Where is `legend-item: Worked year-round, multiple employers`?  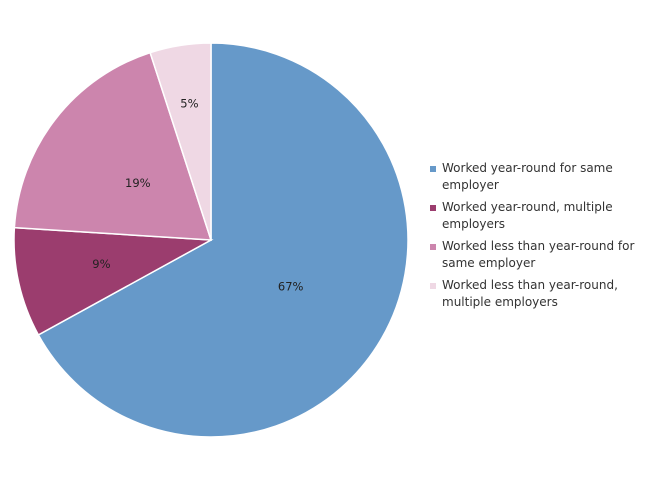 legend-item: Worked year-round, multiple employers is located at coordinates (537, 216).